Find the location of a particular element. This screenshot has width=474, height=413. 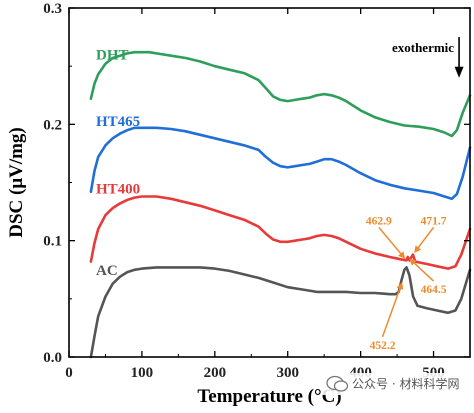

watermark: 公众号 · 材料科学网 is located at coordinates (397, 384).